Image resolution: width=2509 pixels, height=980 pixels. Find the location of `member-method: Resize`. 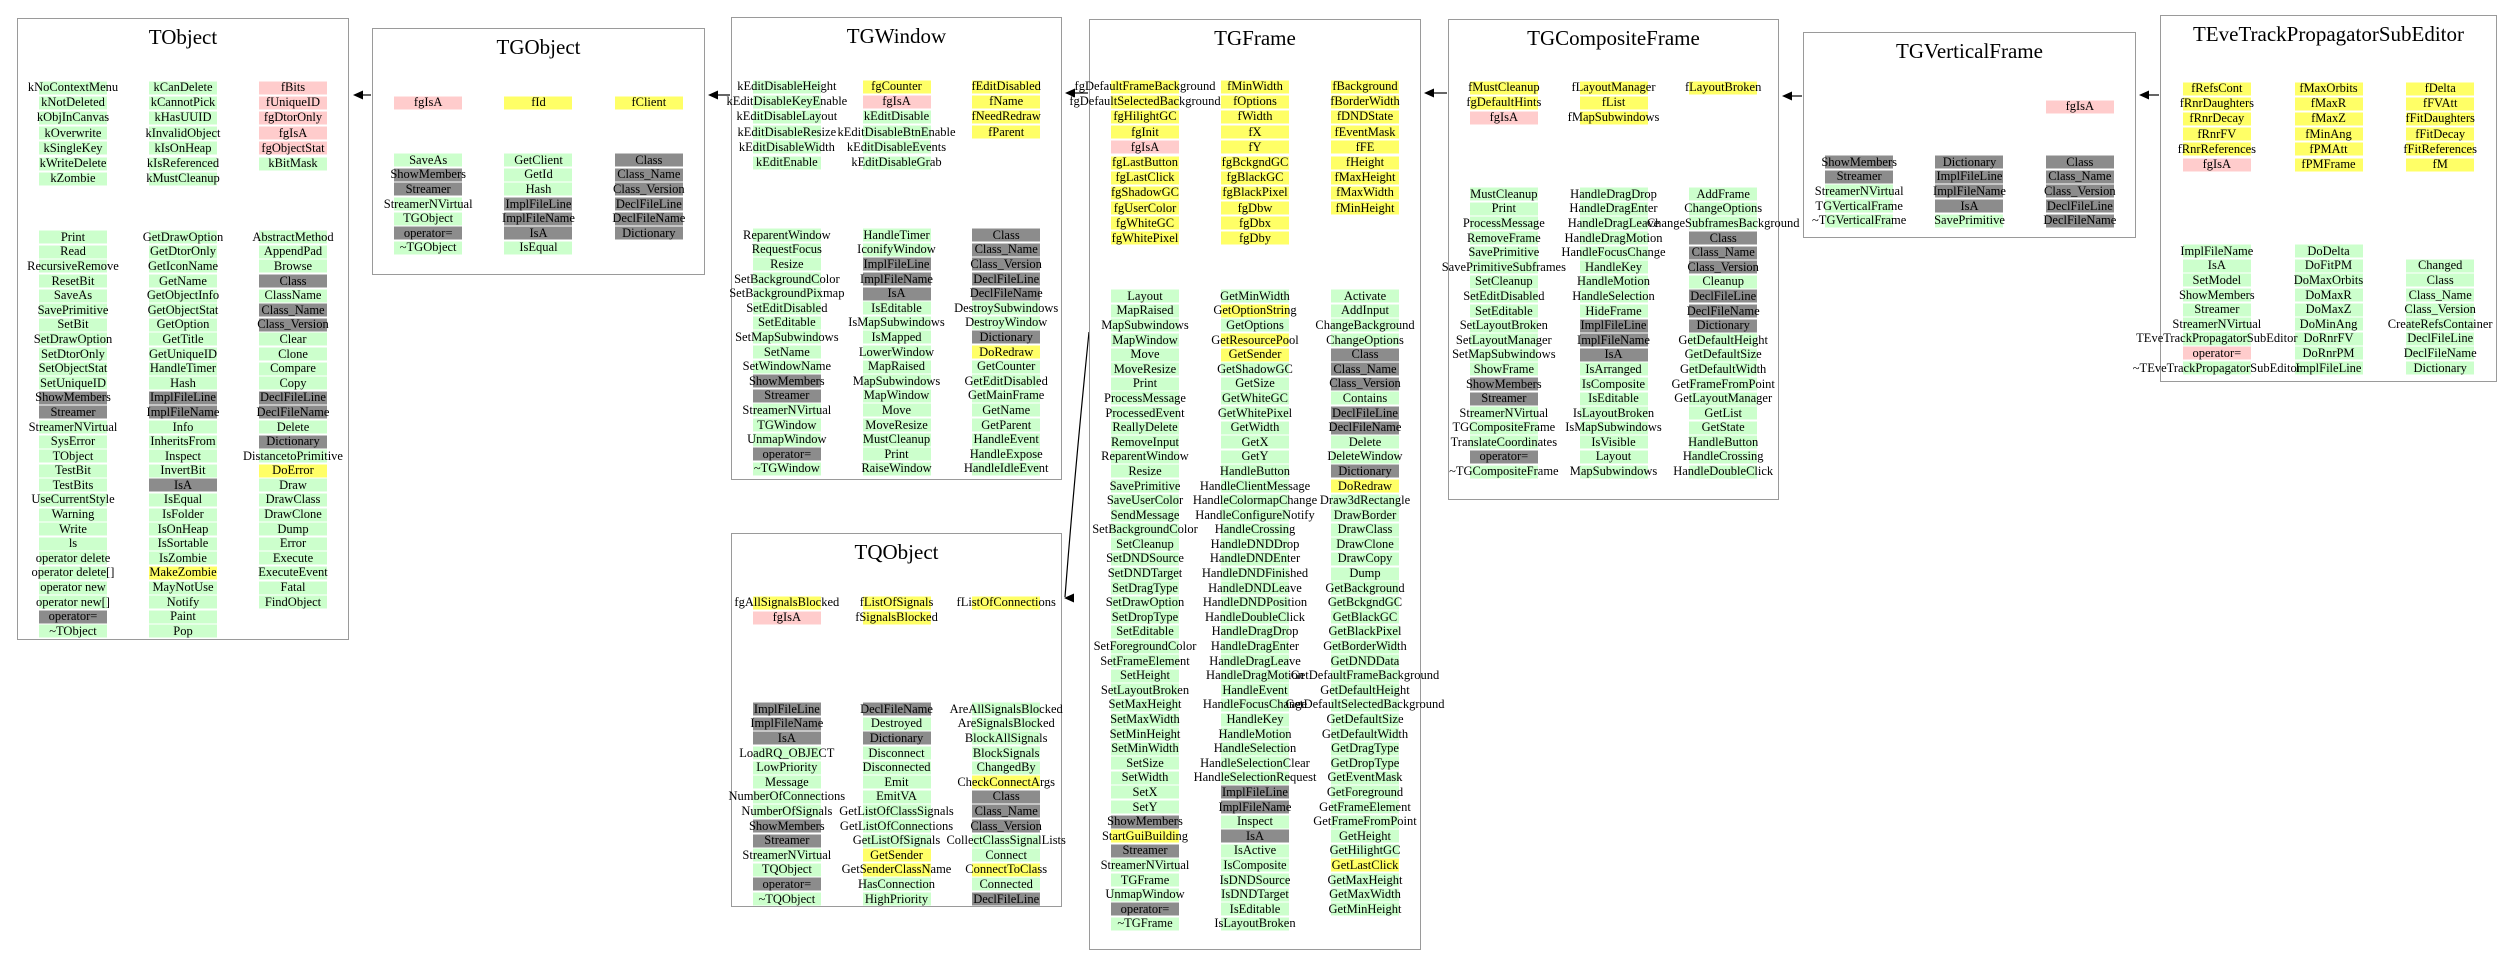

member-method: Resize is located at coordinates (787, 264).